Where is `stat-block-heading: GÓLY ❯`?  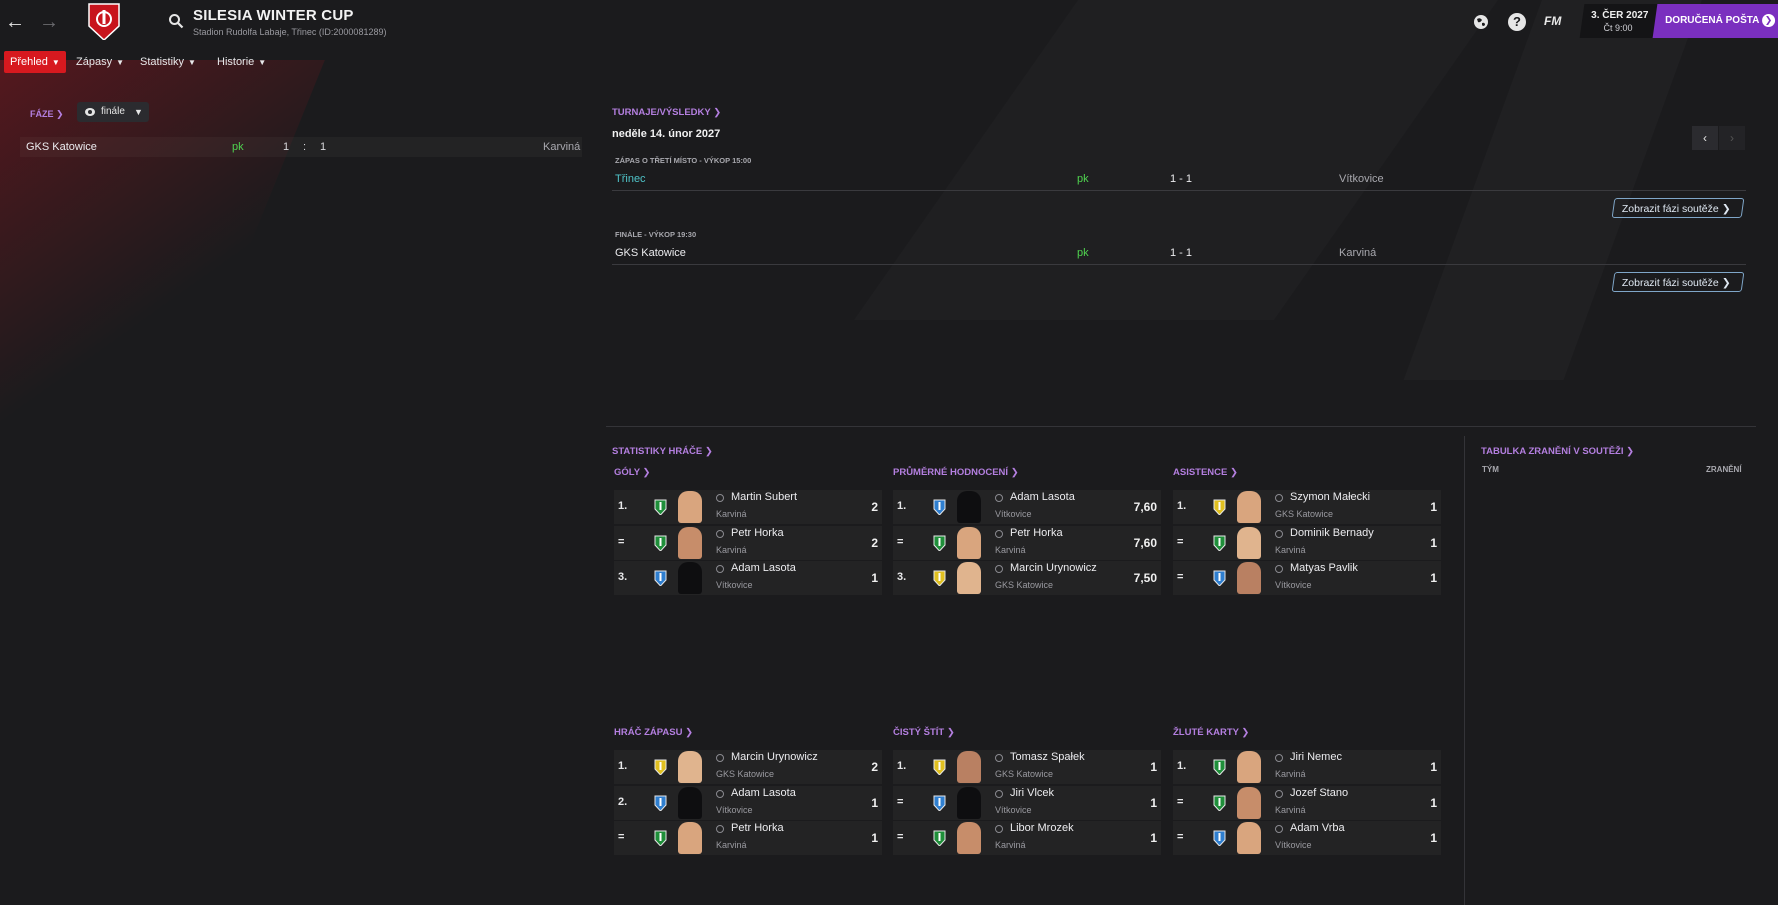
stat-block-heading: GÓLY ❯ is located at coordinates (632, 472).